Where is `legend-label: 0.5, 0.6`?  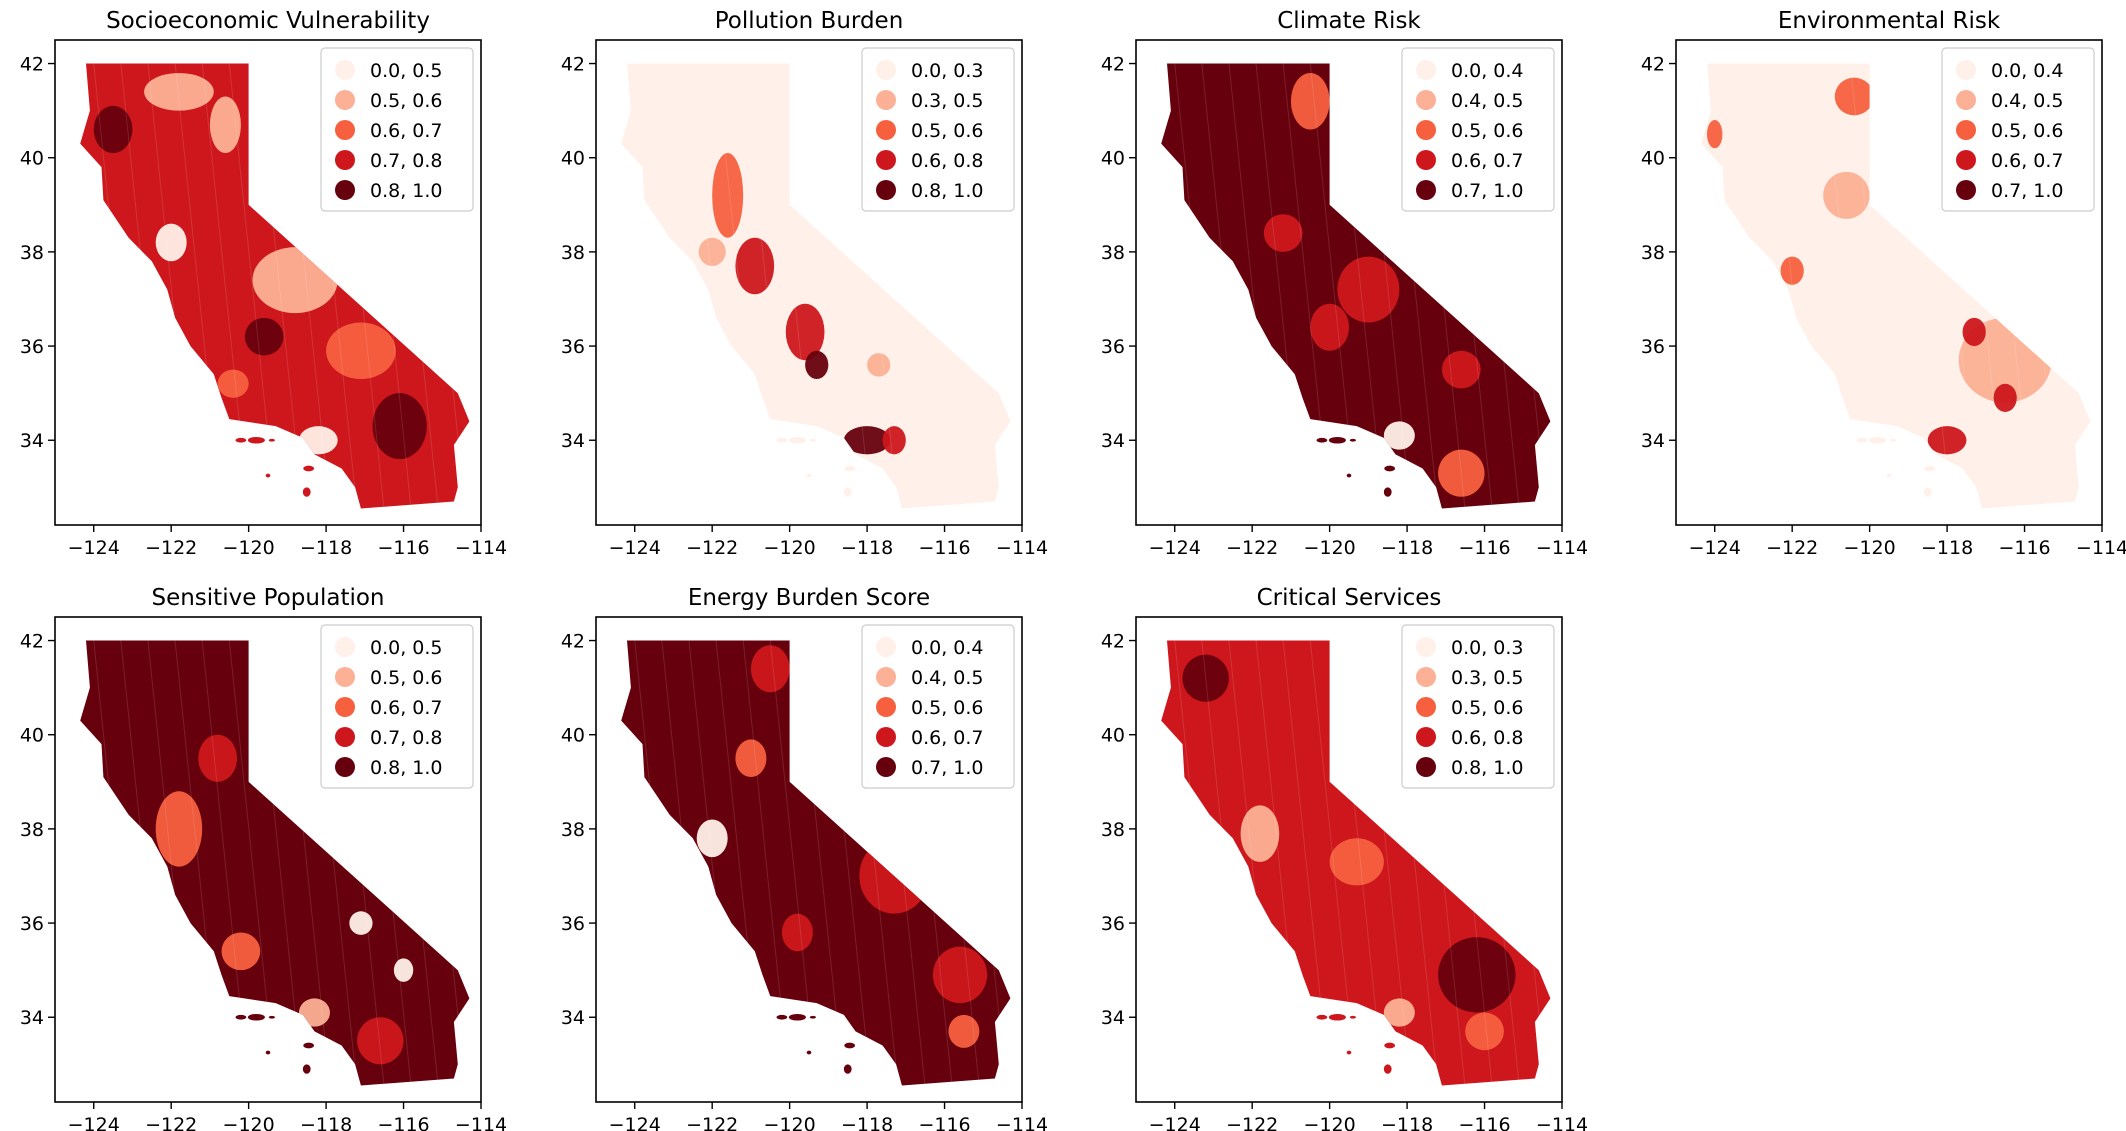
legend-label: 0.5, 0.6 is located at coordinates (947, 131).